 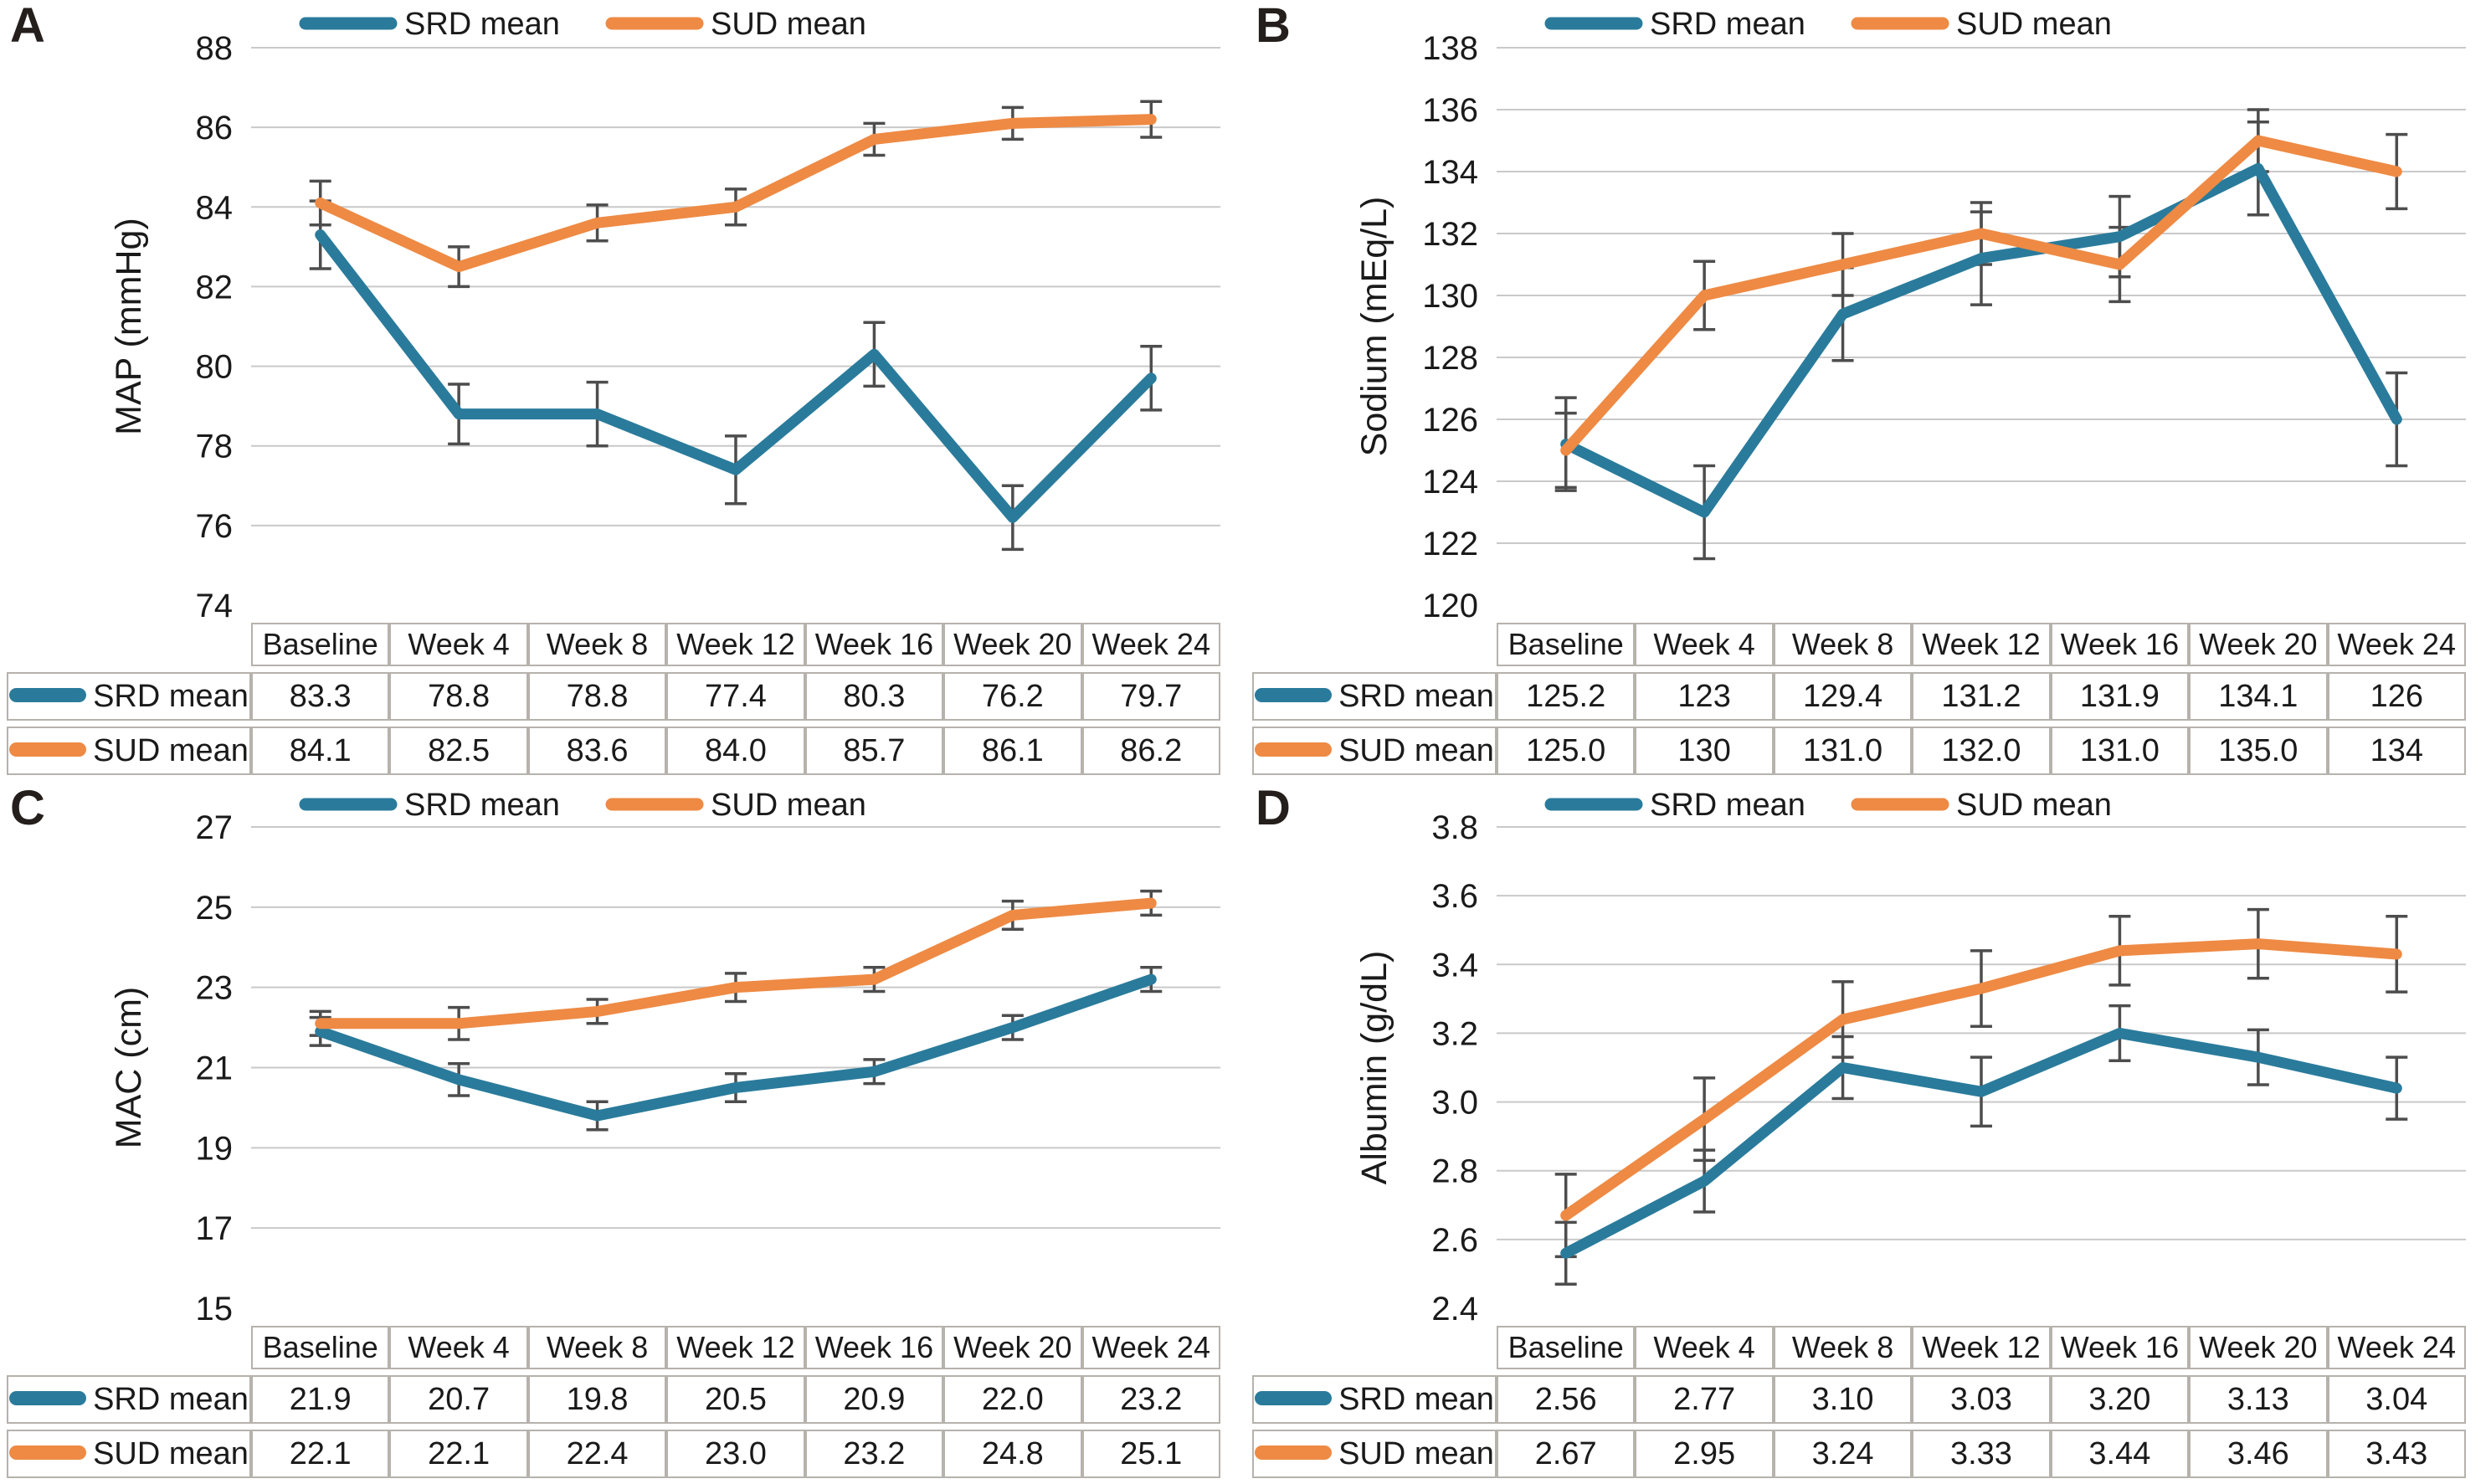 What do you see at coordinates (2120, 1399) in the screenshot?
I see `value-cell: 3.20` at bounding box center [2120, 1399].